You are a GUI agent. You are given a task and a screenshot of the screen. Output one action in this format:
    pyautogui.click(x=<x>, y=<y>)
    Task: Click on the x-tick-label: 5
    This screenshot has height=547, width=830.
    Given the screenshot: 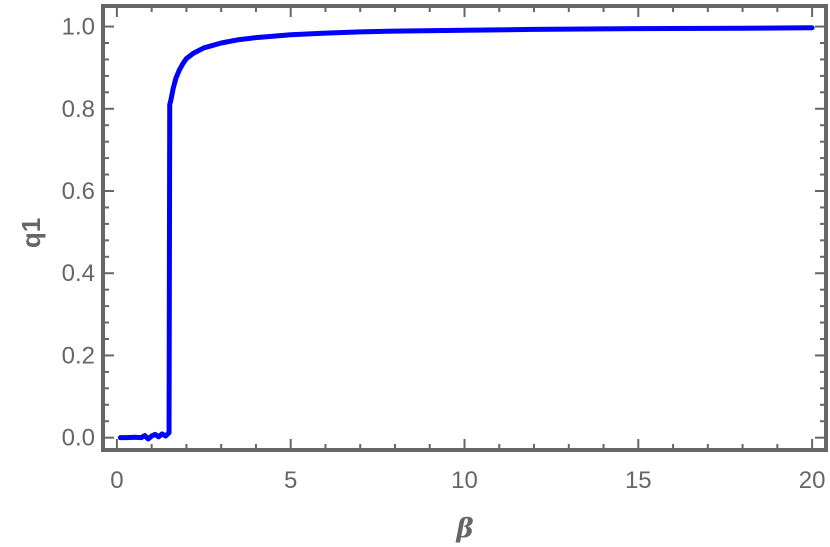 What is the action you would take?
    pyautogui.click(x=290, y=480)
    